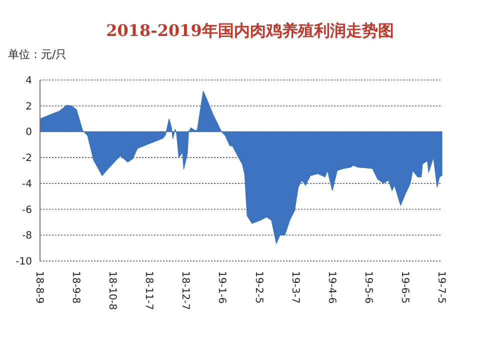  Describe the element at coordinates (27, 184) in the screenshot. I see `y-tick-label: -4` at that location.